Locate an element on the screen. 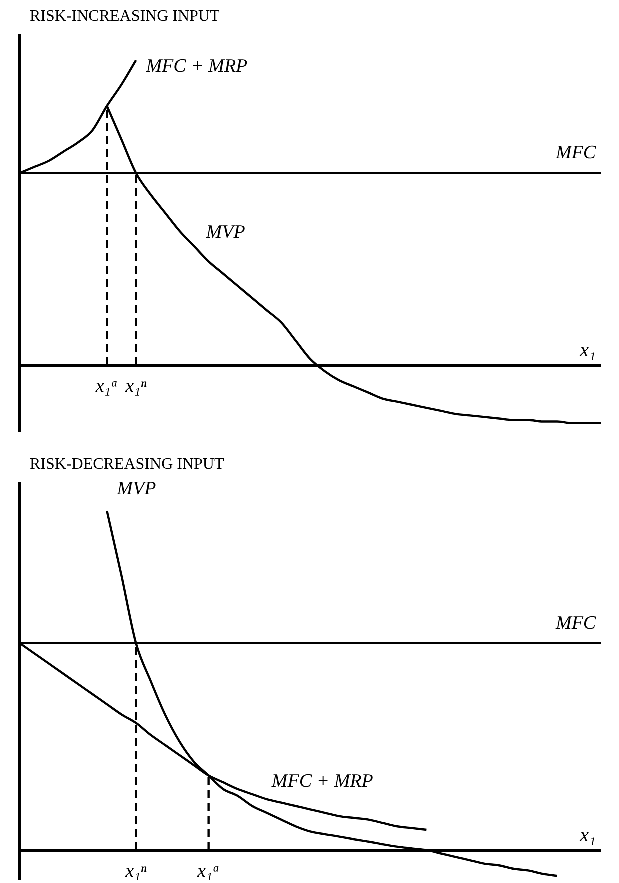 This screenshot has width=619, height=883. x-tick-label: x₁ᵃ is located at coordinates (106, 386).